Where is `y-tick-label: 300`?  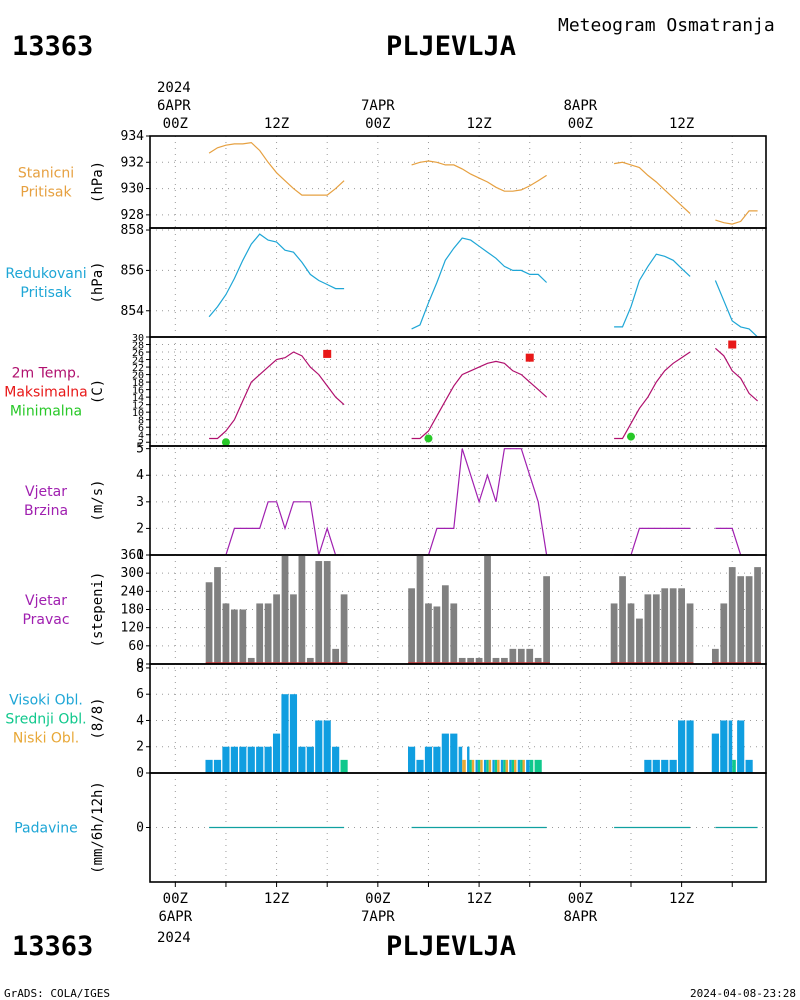
y-tick-label: 300 is located at coordinates (132, 573).